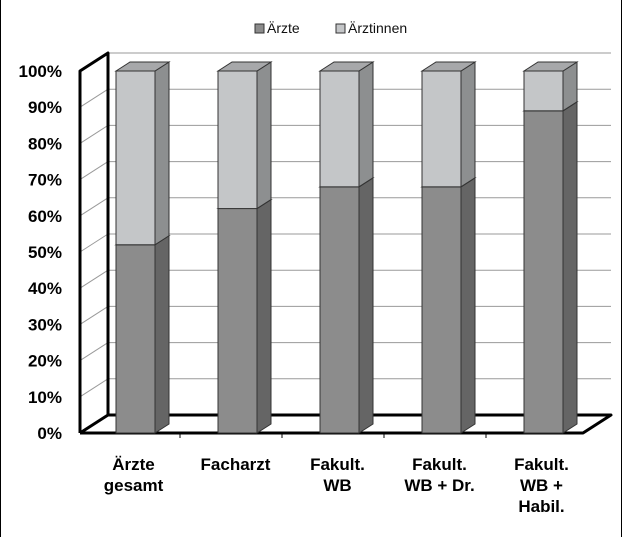  What do you see at coordinates (337, 475) in the screenshot?
I see `category-label: Fakult. WB` at bounding box center [337, 475].